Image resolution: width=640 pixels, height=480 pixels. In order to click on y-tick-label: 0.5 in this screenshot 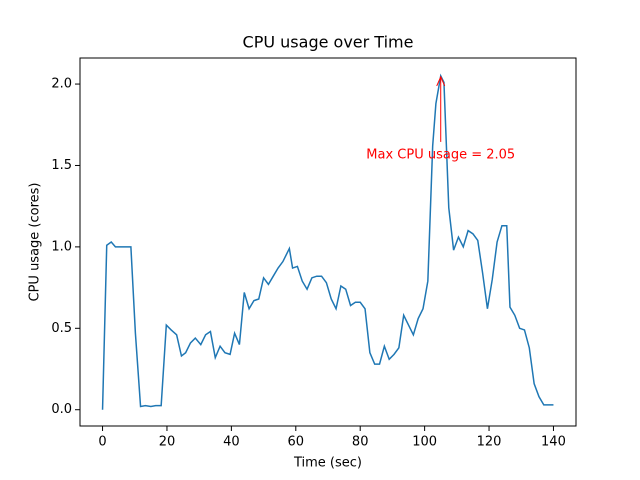, I will do `click(61, 328)`.